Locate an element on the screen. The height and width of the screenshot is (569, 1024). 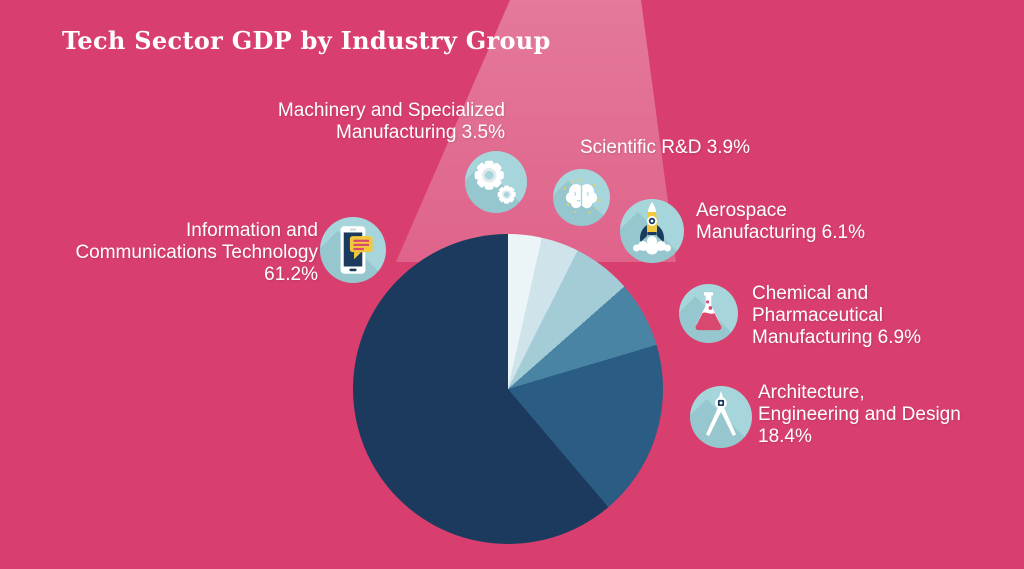
label-line: Pharmaceutical is located at coordinates (817, 316).